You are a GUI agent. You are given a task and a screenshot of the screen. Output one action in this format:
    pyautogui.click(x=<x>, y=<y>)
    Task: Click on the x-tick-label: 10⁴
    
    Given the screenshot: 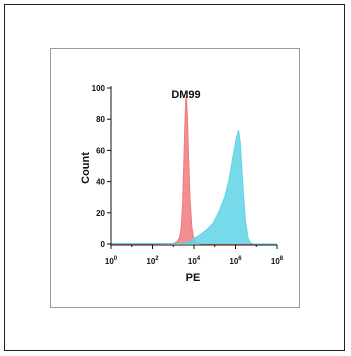 What is the action you would take?
    pyautogui.click(x=194, y=261)
    